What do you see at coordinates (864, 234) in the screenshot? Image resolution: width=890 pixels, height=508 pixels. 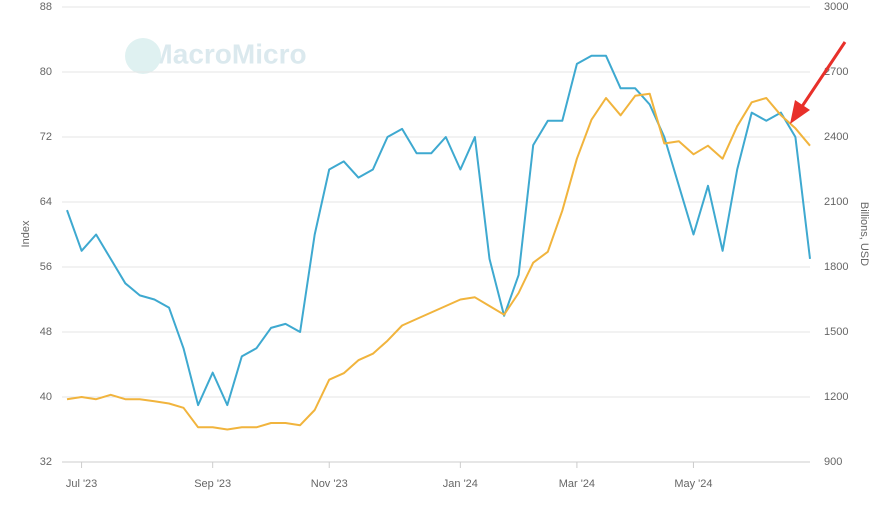 I see `y2-axis-label: Billions, USD` at bounding box center [864, 234].